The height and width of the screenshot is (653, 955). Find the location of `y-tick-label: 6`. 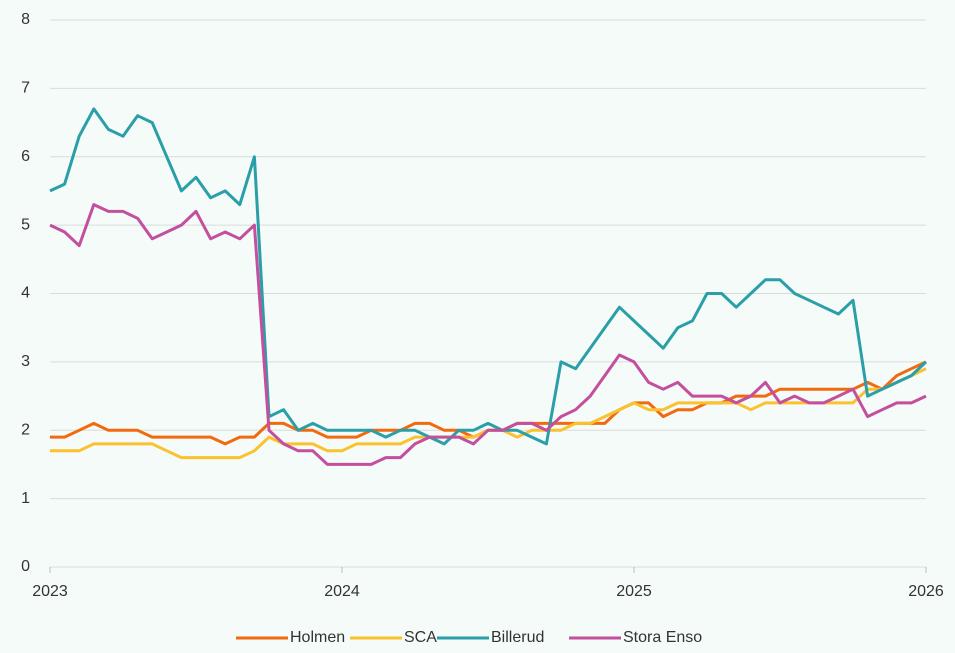

y-tick-label: 6 is located at coordinates (25, 156).